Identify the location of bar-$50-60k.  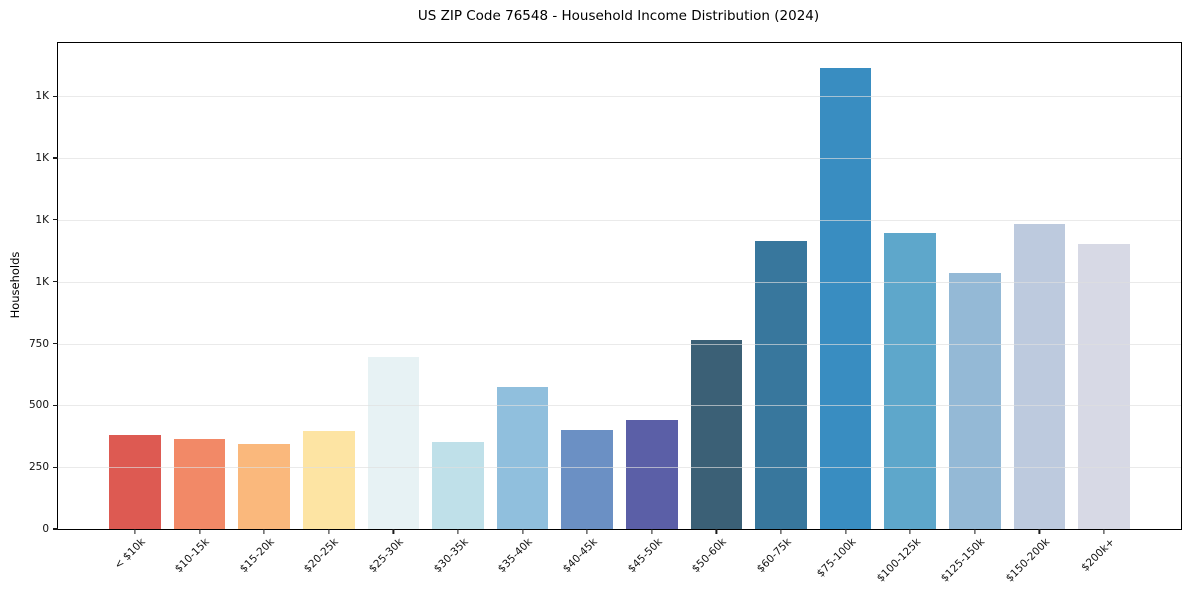
(716, 434).